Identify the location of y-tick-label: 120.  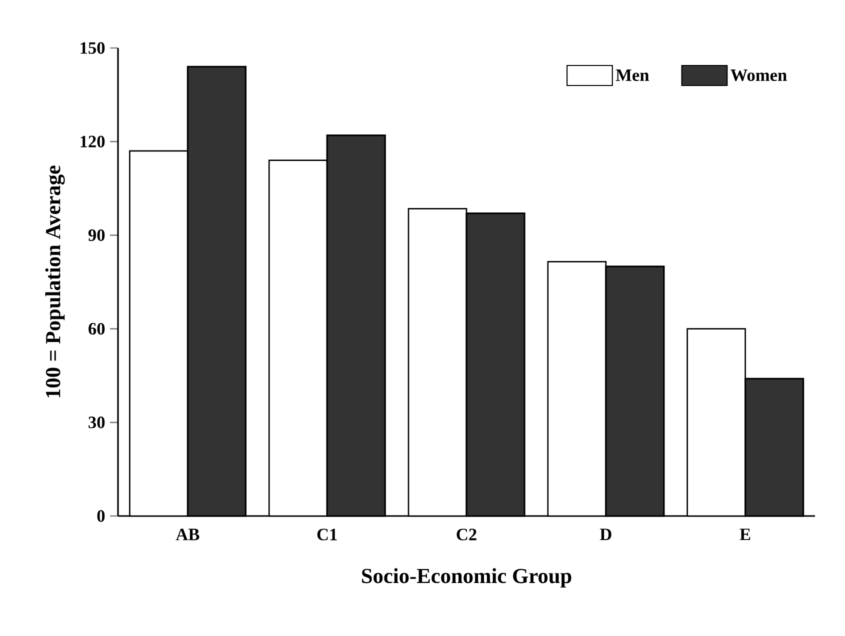
(92, 142).